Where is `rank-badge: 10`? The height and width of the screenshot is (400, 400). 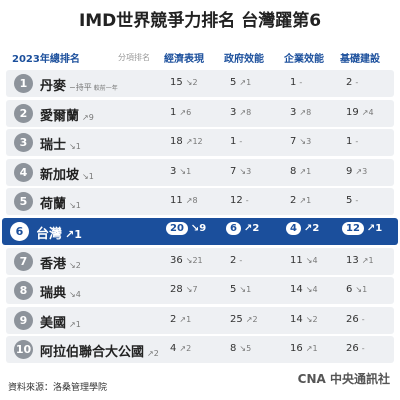
rank-badge: 10 is located at coordinates (23, 350).